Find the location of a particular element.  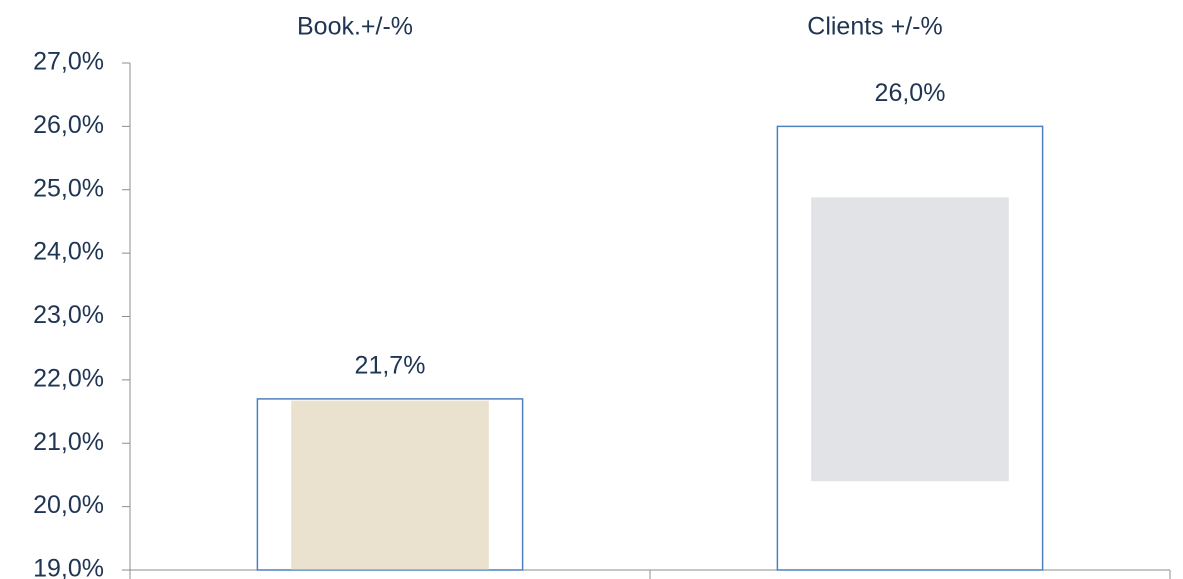

category-label: Clients +/-% is located at coordinates (874, 27).